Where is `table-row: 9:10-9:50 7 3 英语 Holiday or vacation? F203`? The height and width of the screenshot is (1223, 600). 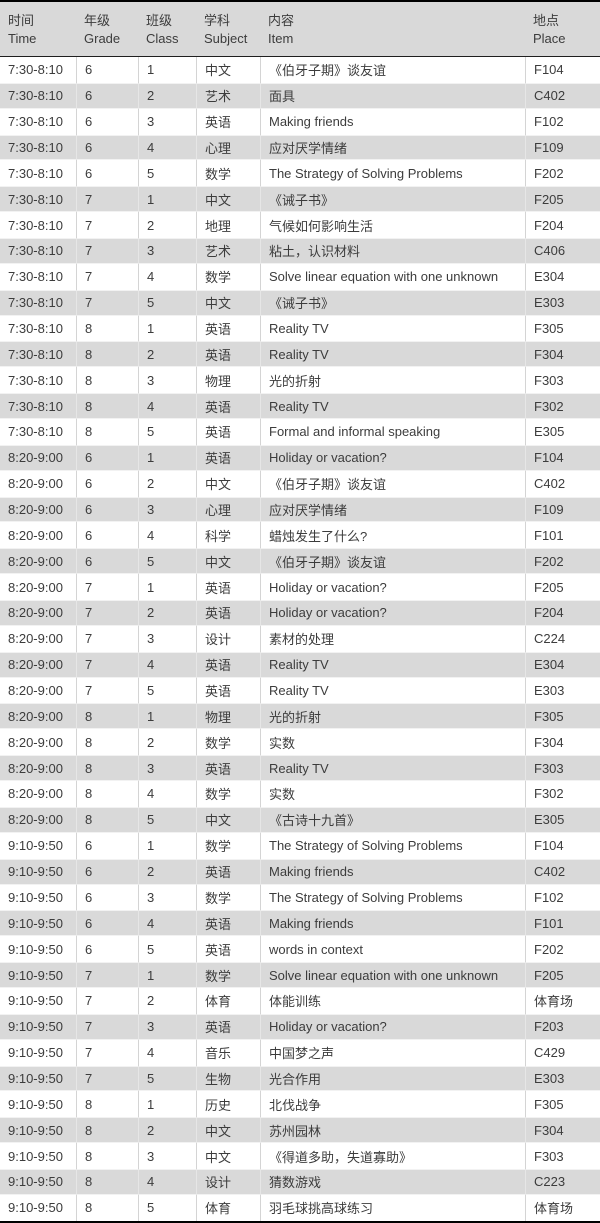
table-row: 9:10-9:50 7 3 英语 Holiday or vacation? F203 is located at coordinates (300, 1026).